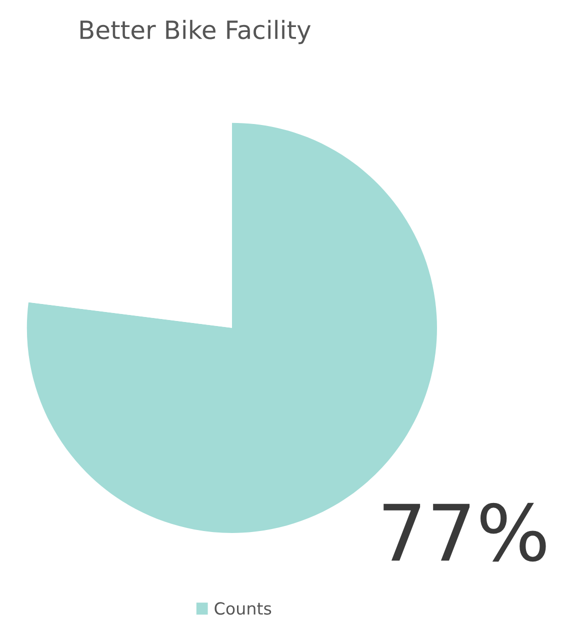 This screenshot has height=633, width=572. Describe the element at coordinates (465, 532) in the screenshot. I see `data-label: 77%` at that location.